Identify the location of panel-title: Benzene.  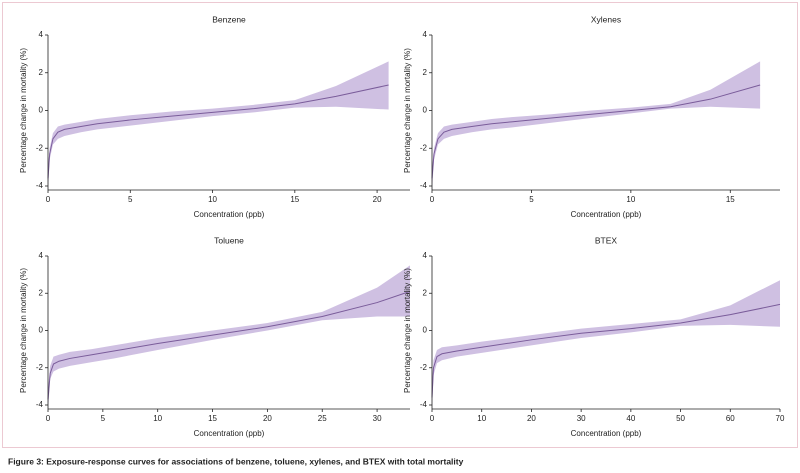
(229, 19).